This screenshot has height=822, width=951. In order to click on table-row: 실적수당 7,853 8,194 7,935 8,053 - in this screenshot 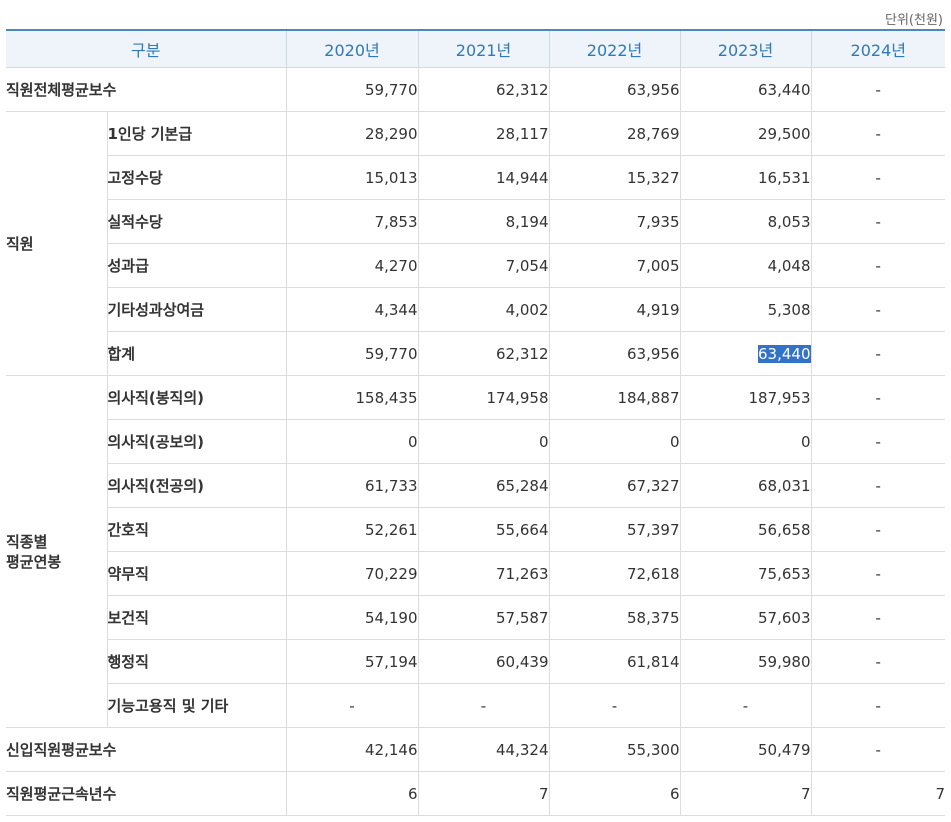, I will do `click(476, 221)`.